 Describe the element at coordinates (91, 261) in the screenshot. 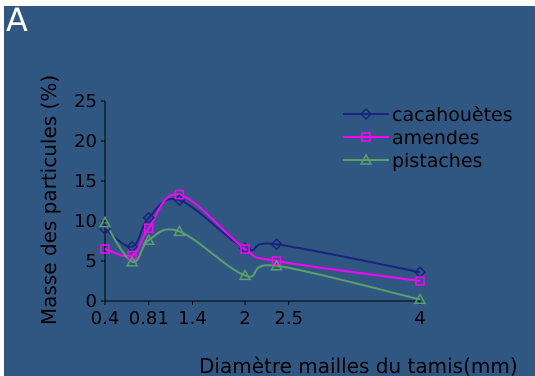

I see `y-tick-label: 5` at that location.